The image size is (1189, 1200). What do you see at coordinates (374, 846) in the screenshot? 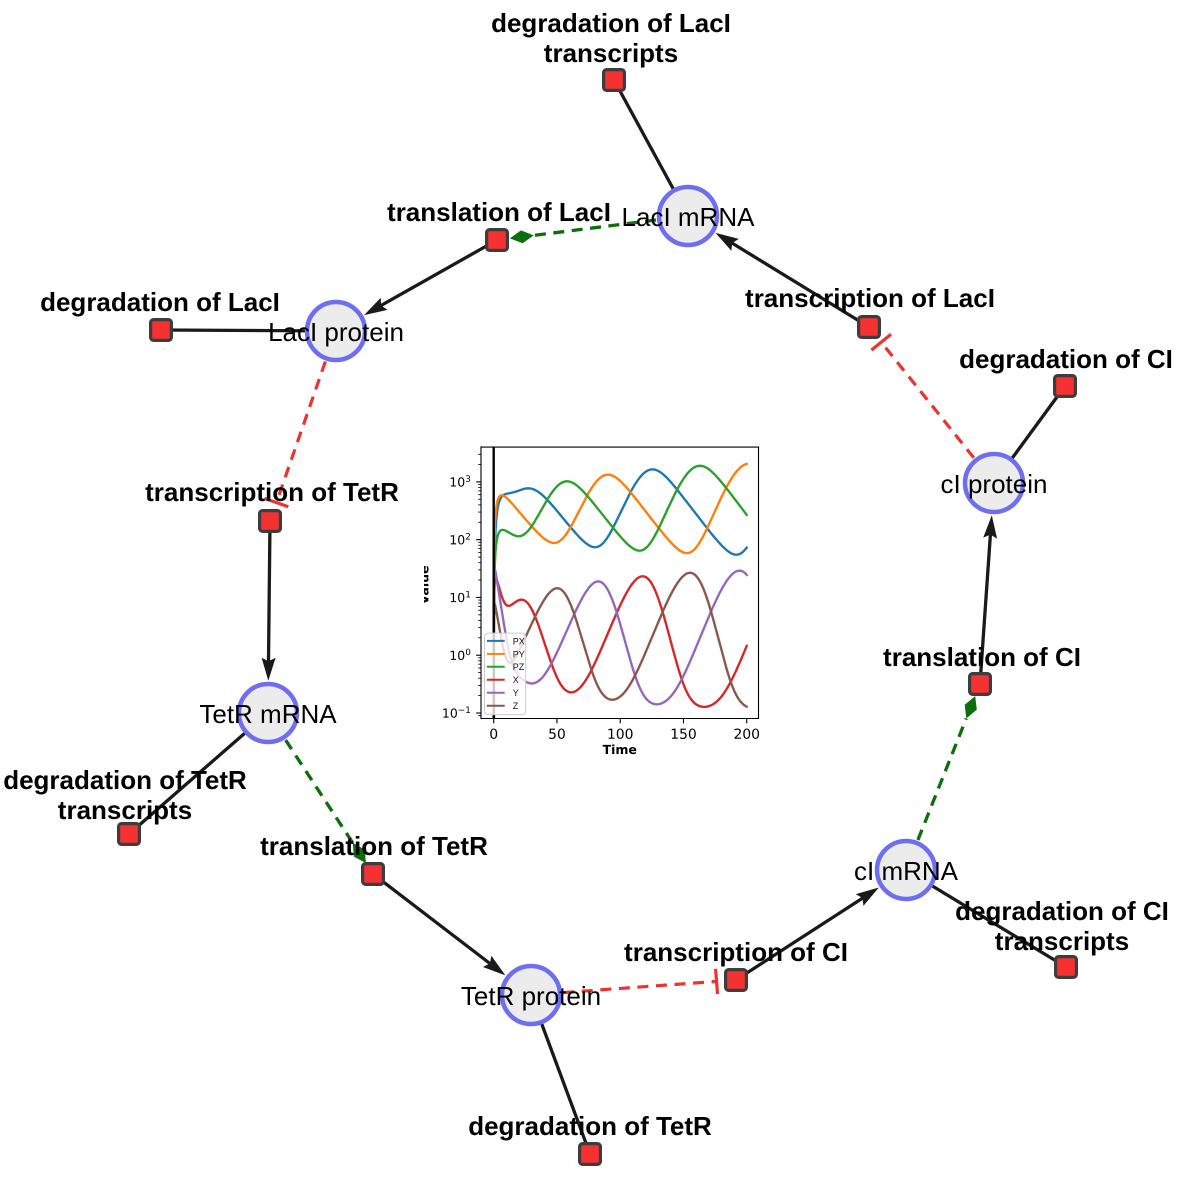
I see `svg-text: translation of TetR` at bounding box center [374, 846].